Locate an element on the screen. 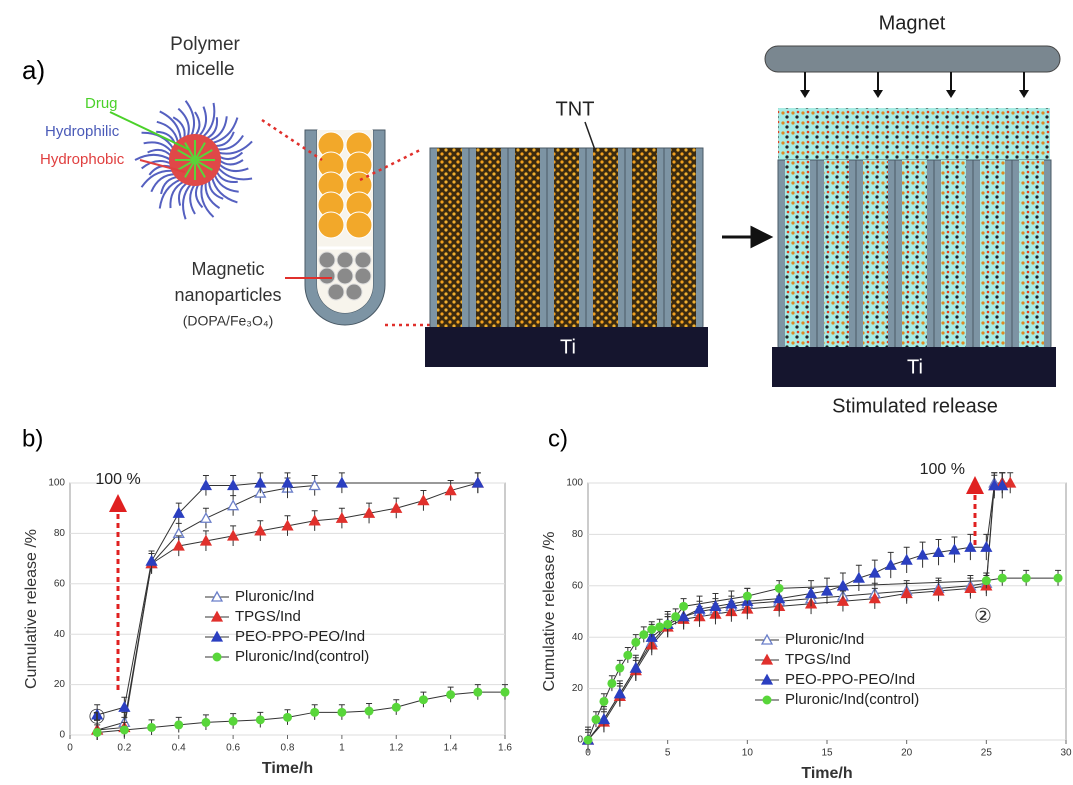 This screenshot has height=785, width=1073. arrow-head is located at coordinates (1024, 94).